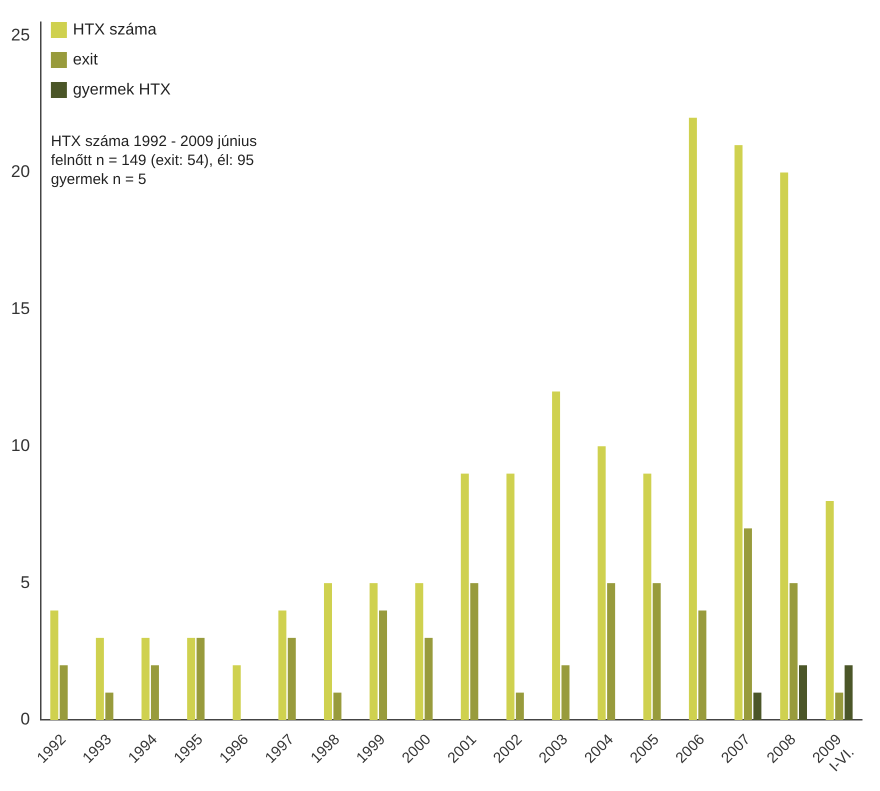 This screenshot has width=880, height=791. Describe the element at coordinates (25, 719) in the screenshot. I see `y-tick-label: 0` at that location.